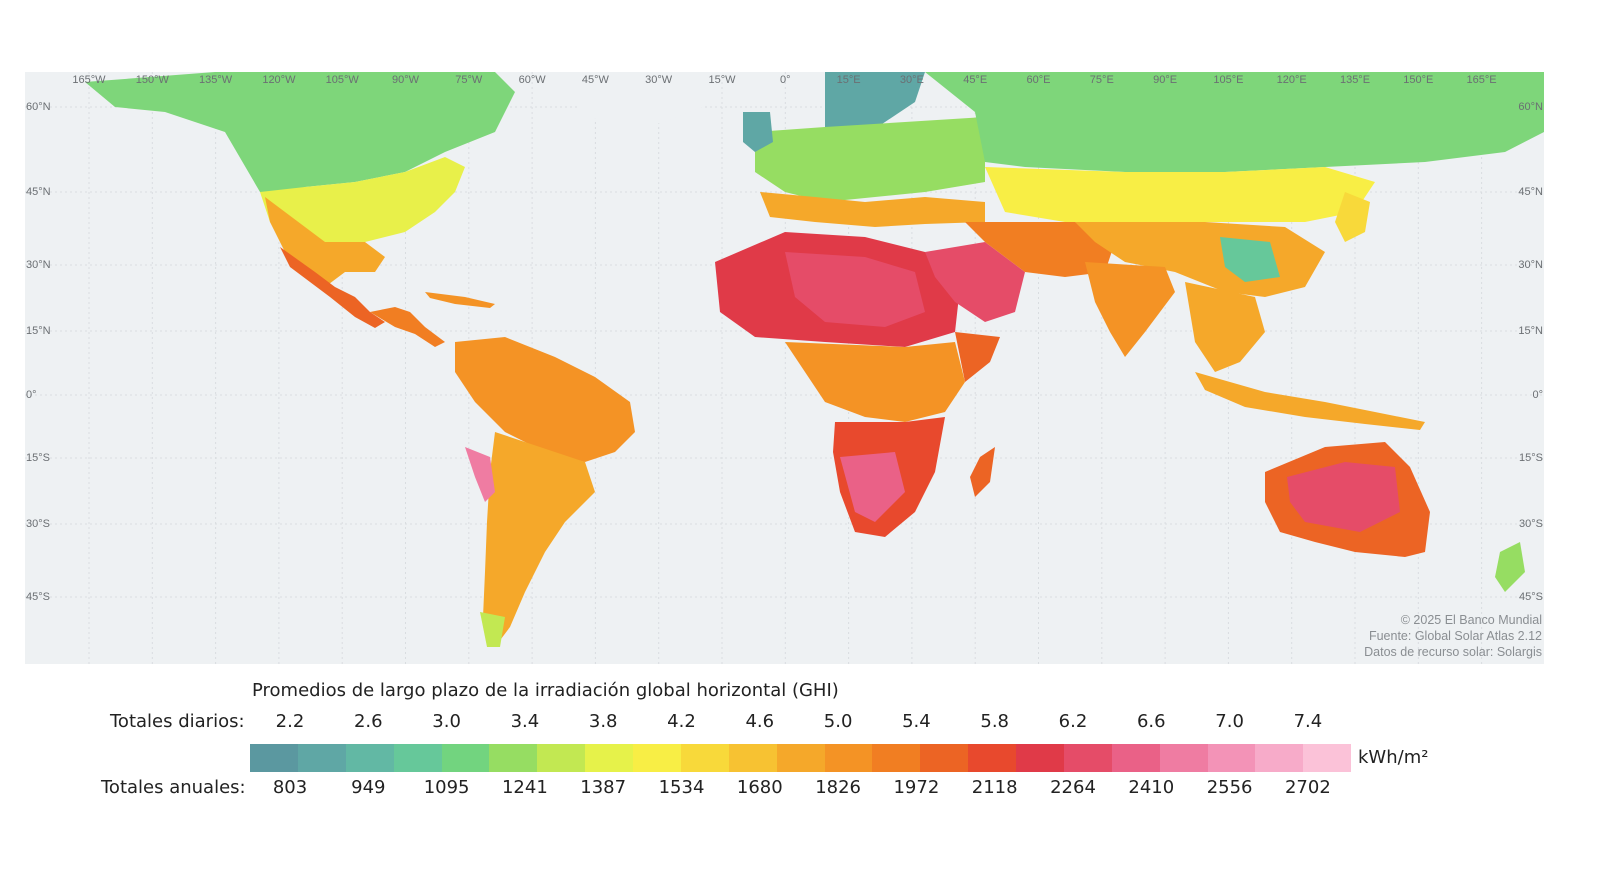 Image resolution: width=1600 pixels, height=880 pixels. Describe the element at coordinates (545, 399) in the screenshot. I see `south-america-north` at that location.